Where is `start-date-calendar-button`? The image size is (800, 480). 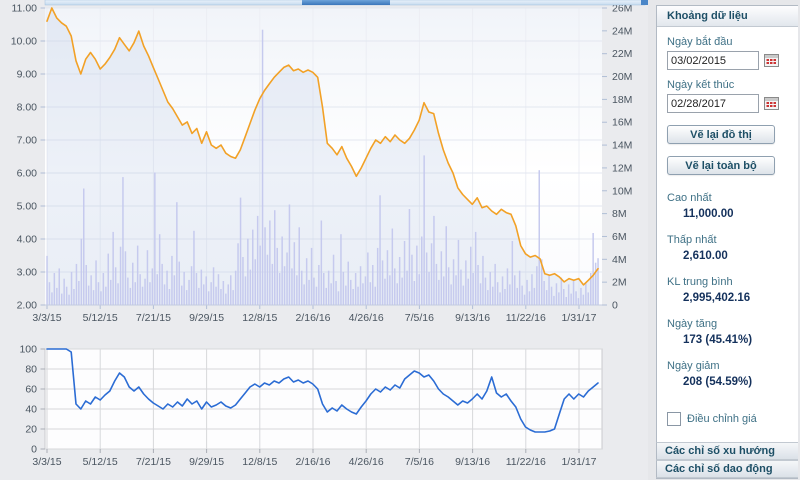
start-date-calendar-button is located at coordinates (771, 60).